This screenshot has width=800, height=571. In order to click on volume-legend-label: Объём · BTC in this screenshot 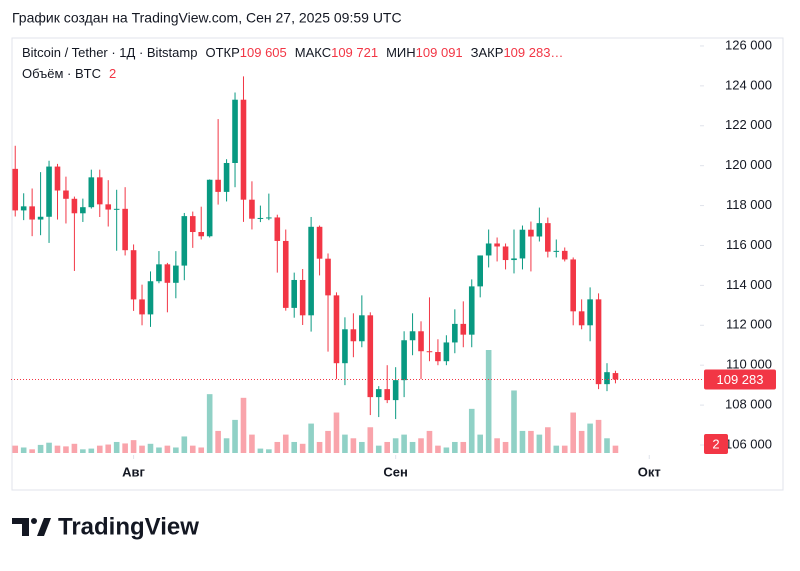, I will do `click(61, 73)`.